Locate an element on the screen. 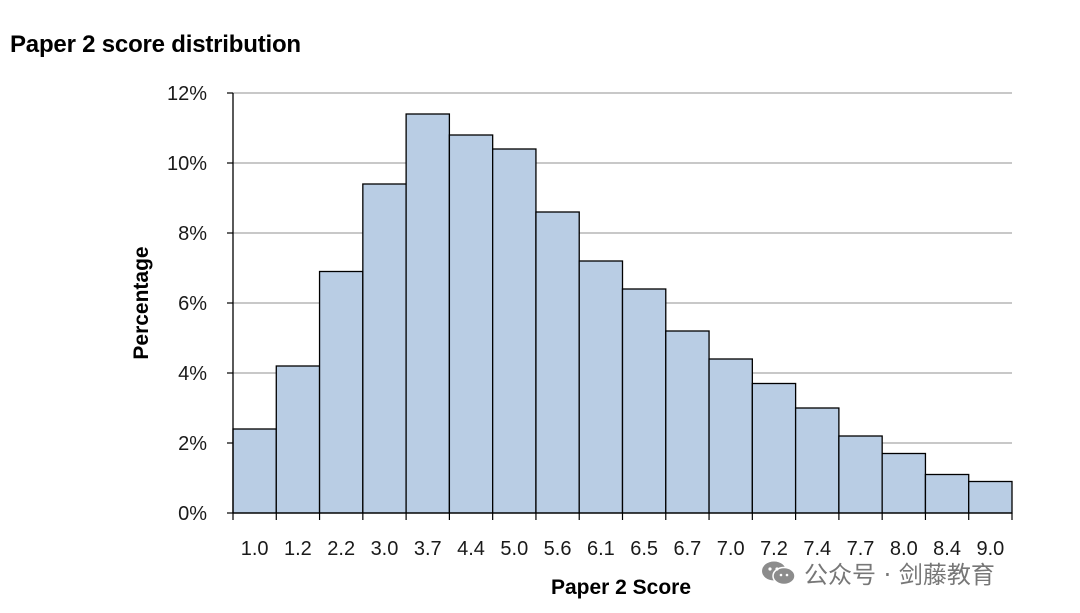 The width and height of the screenshot is (1080, 613). x-axis-label: Paper 2 Score is located at coordinates (621, 587).